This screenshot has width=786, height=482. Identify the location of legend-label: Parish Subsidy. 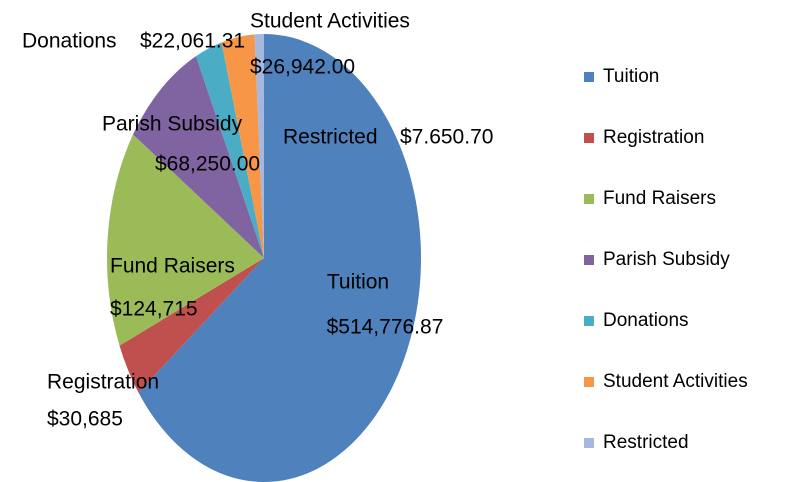
(666, 259).